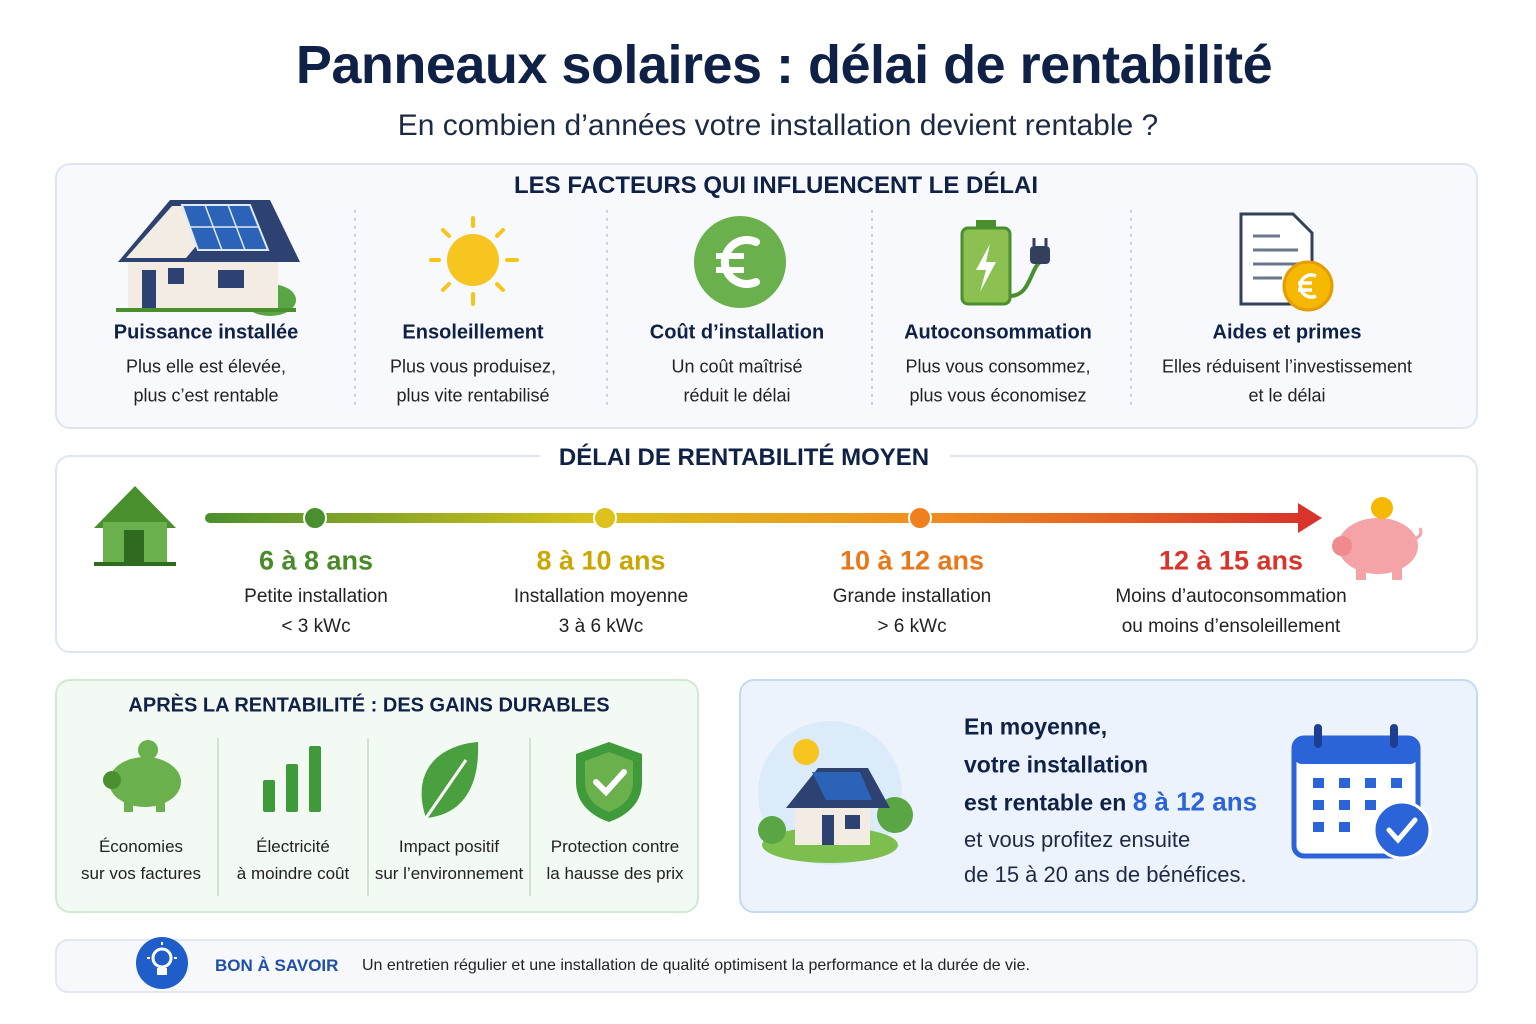 The width and height of the screenshot is (1536, 1024). Describe the element at coordinates (912, 596) in the screenshot. I see `timeline-text: Grande installation` at that location.